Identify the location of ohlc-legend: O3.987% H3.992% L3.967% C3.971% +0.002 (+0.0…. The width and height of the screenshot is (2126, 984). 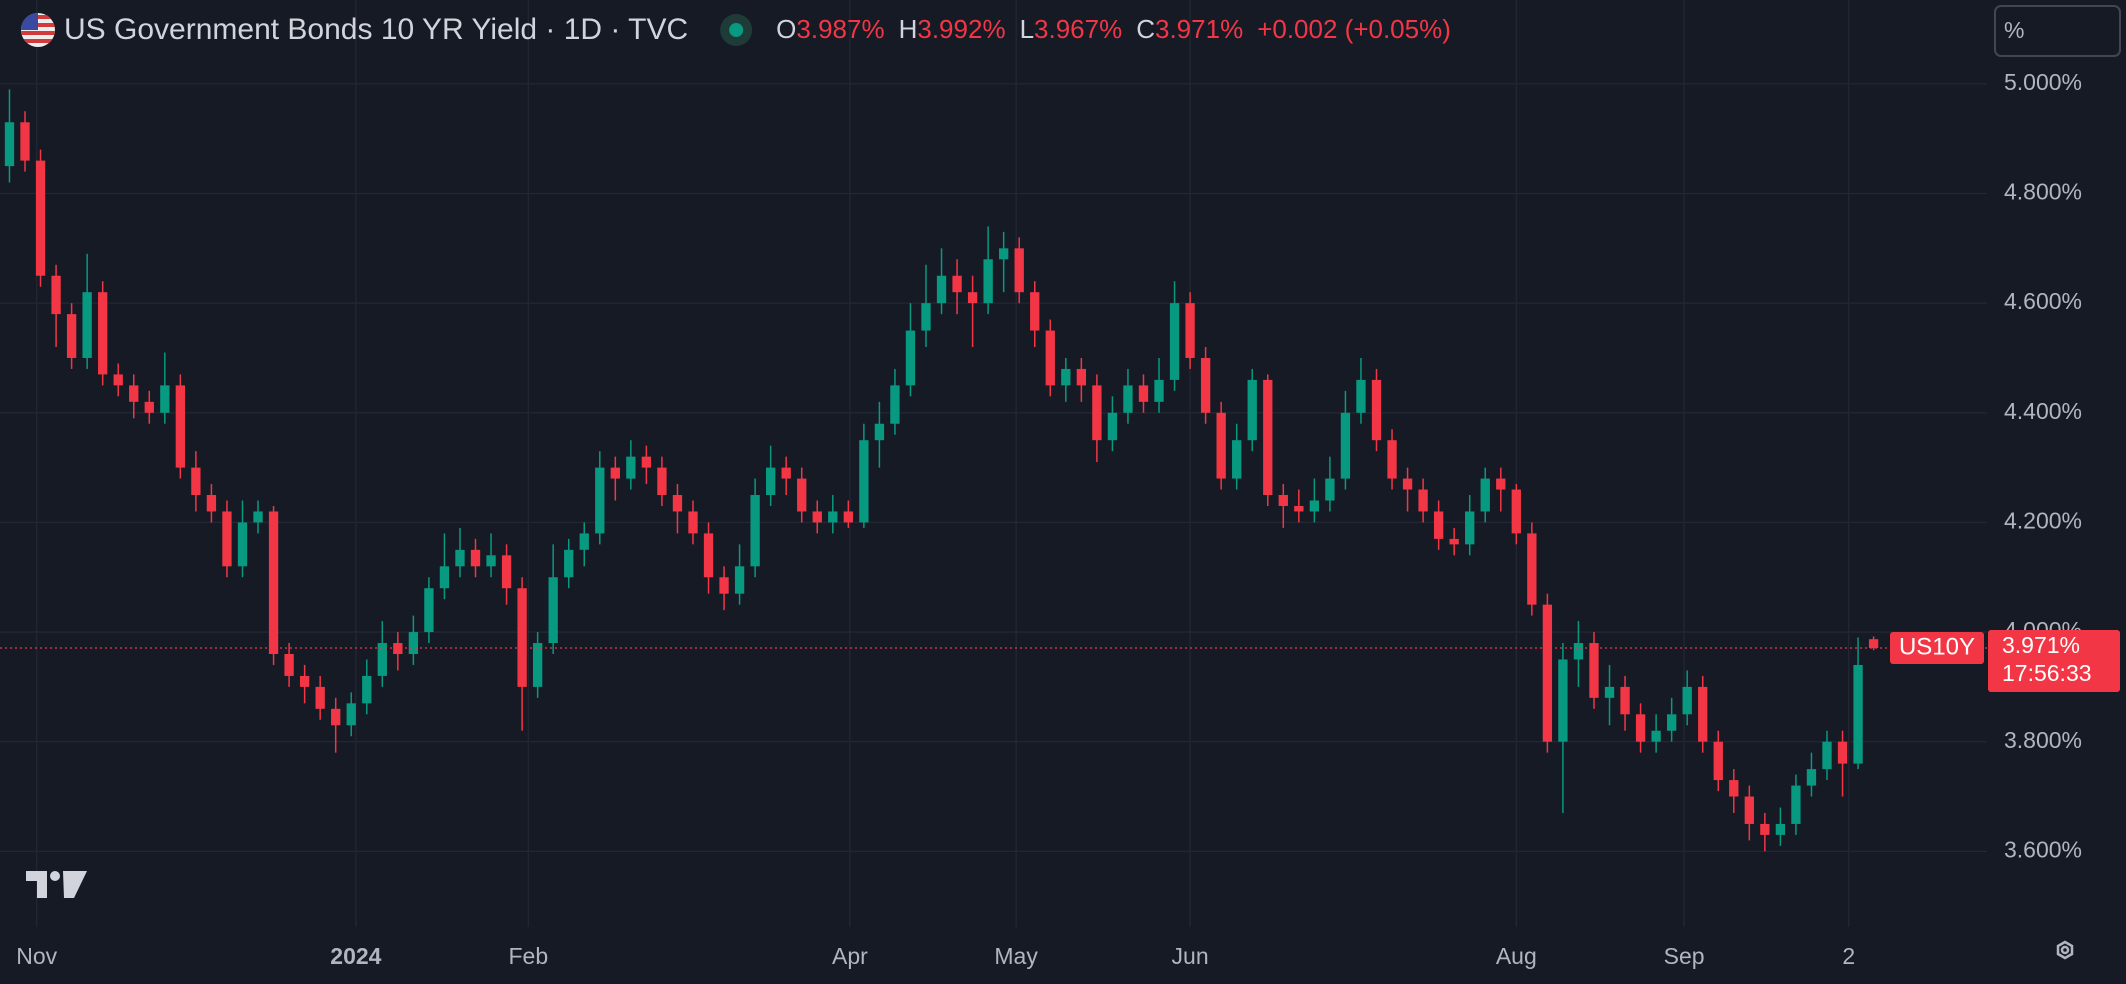
(1113, 29).